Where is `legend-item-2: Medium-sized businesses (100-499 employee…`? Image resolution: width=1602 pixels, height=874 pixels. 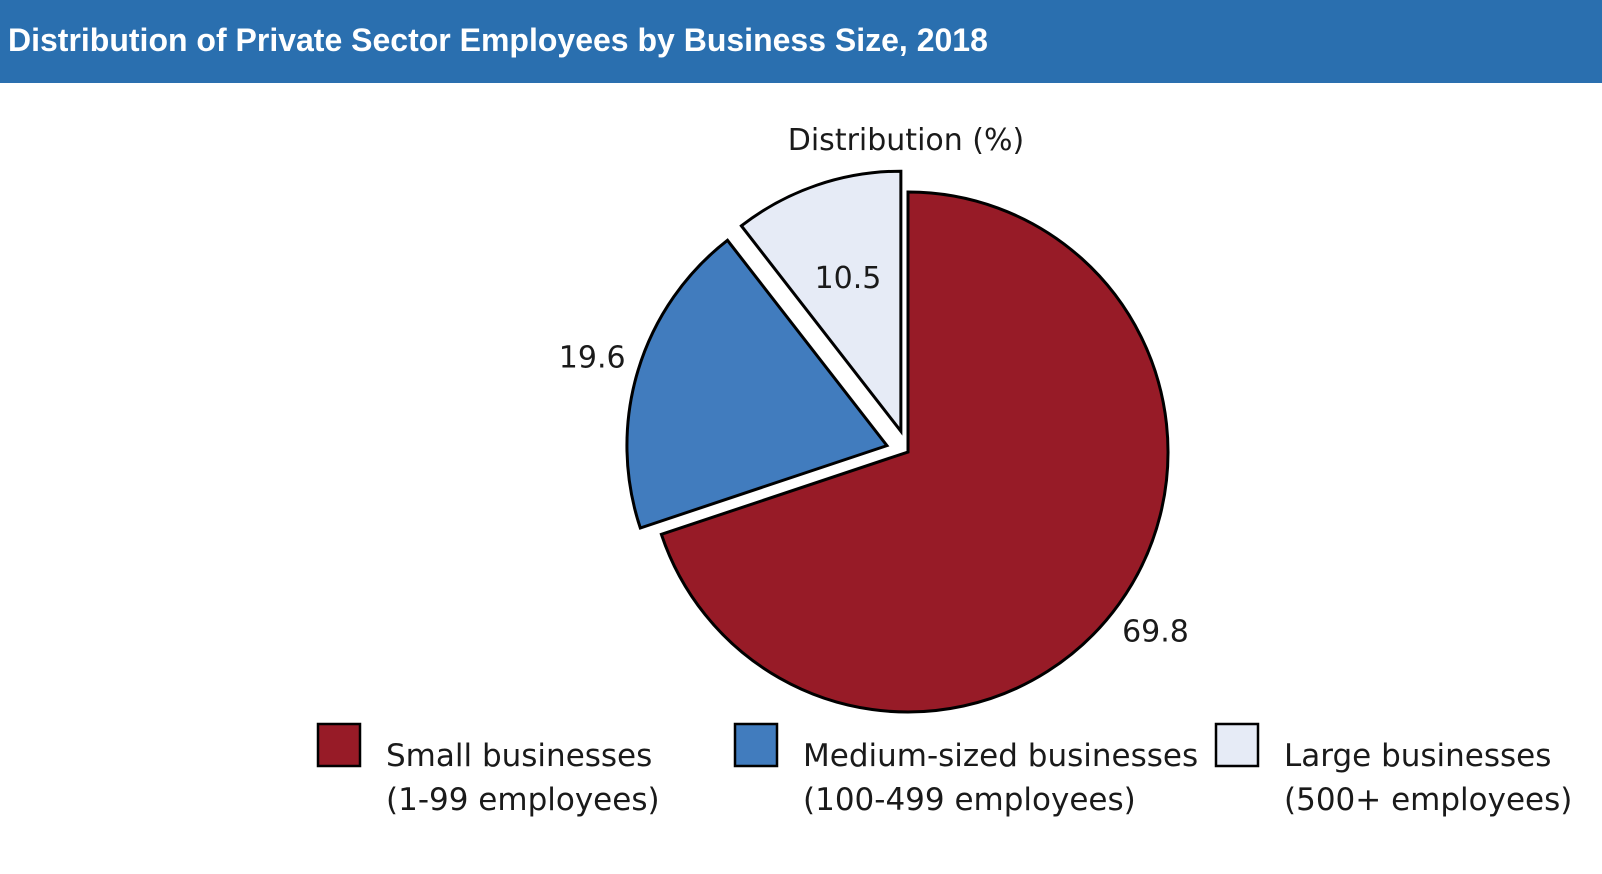 legend-item-2: Medium-sized businesses (100-499 employee… is located at coordinates (965, 770).